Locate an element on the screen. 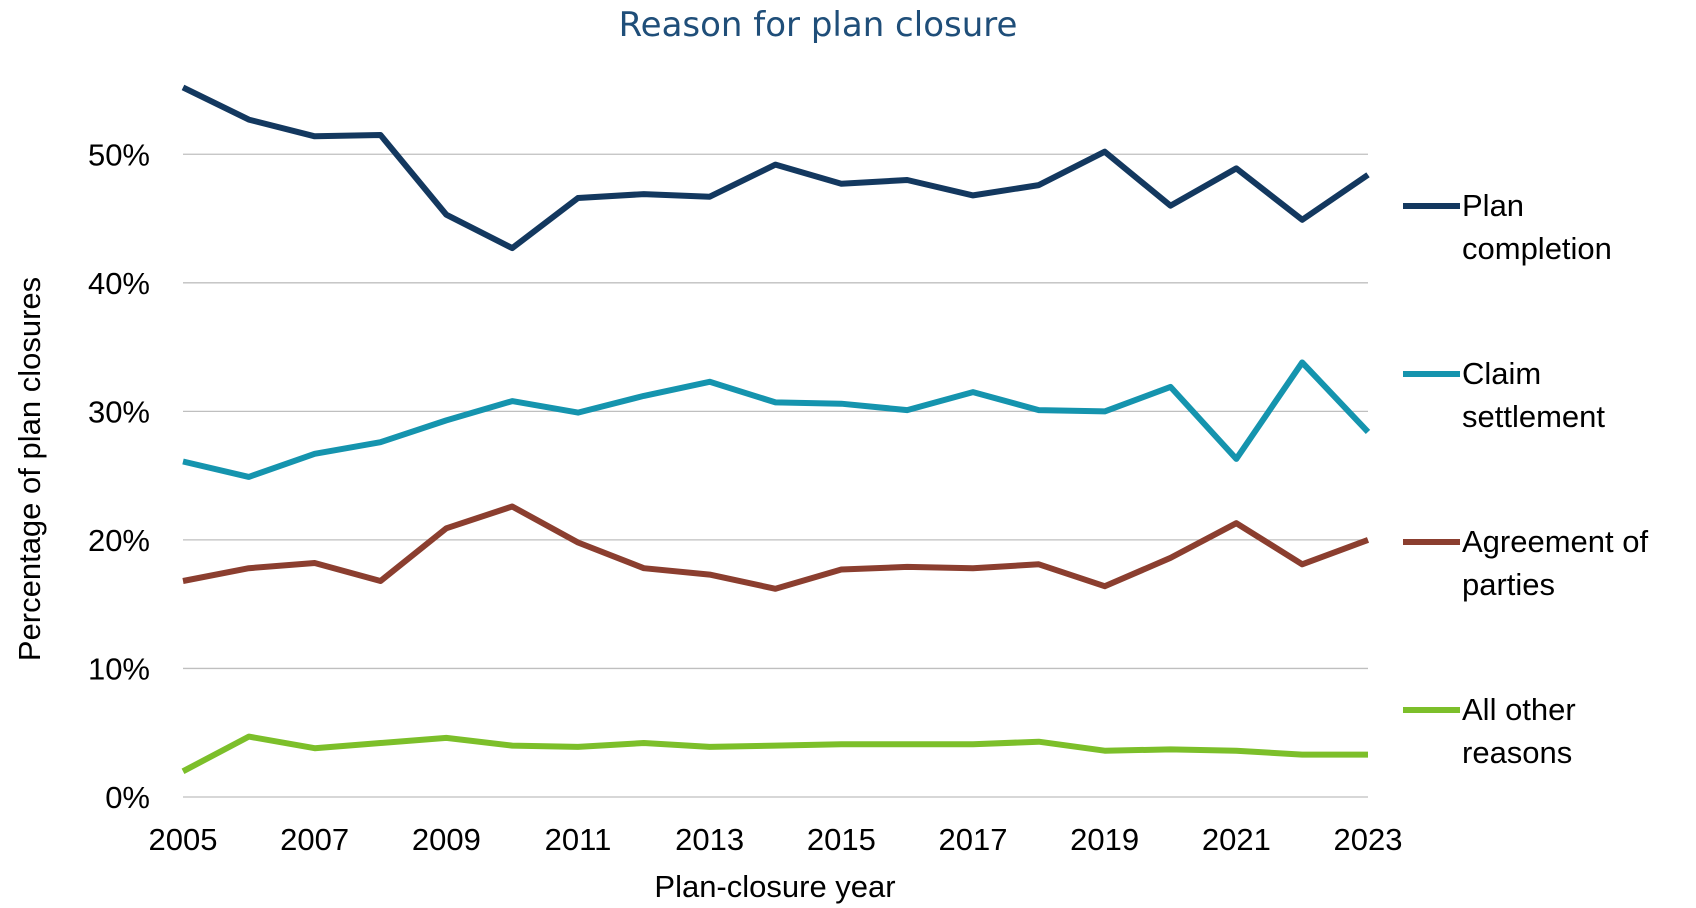 Image resolution: width=1696 pixels, height=908 pixels. legend-label: parties is located at coordinates (1508, 584).